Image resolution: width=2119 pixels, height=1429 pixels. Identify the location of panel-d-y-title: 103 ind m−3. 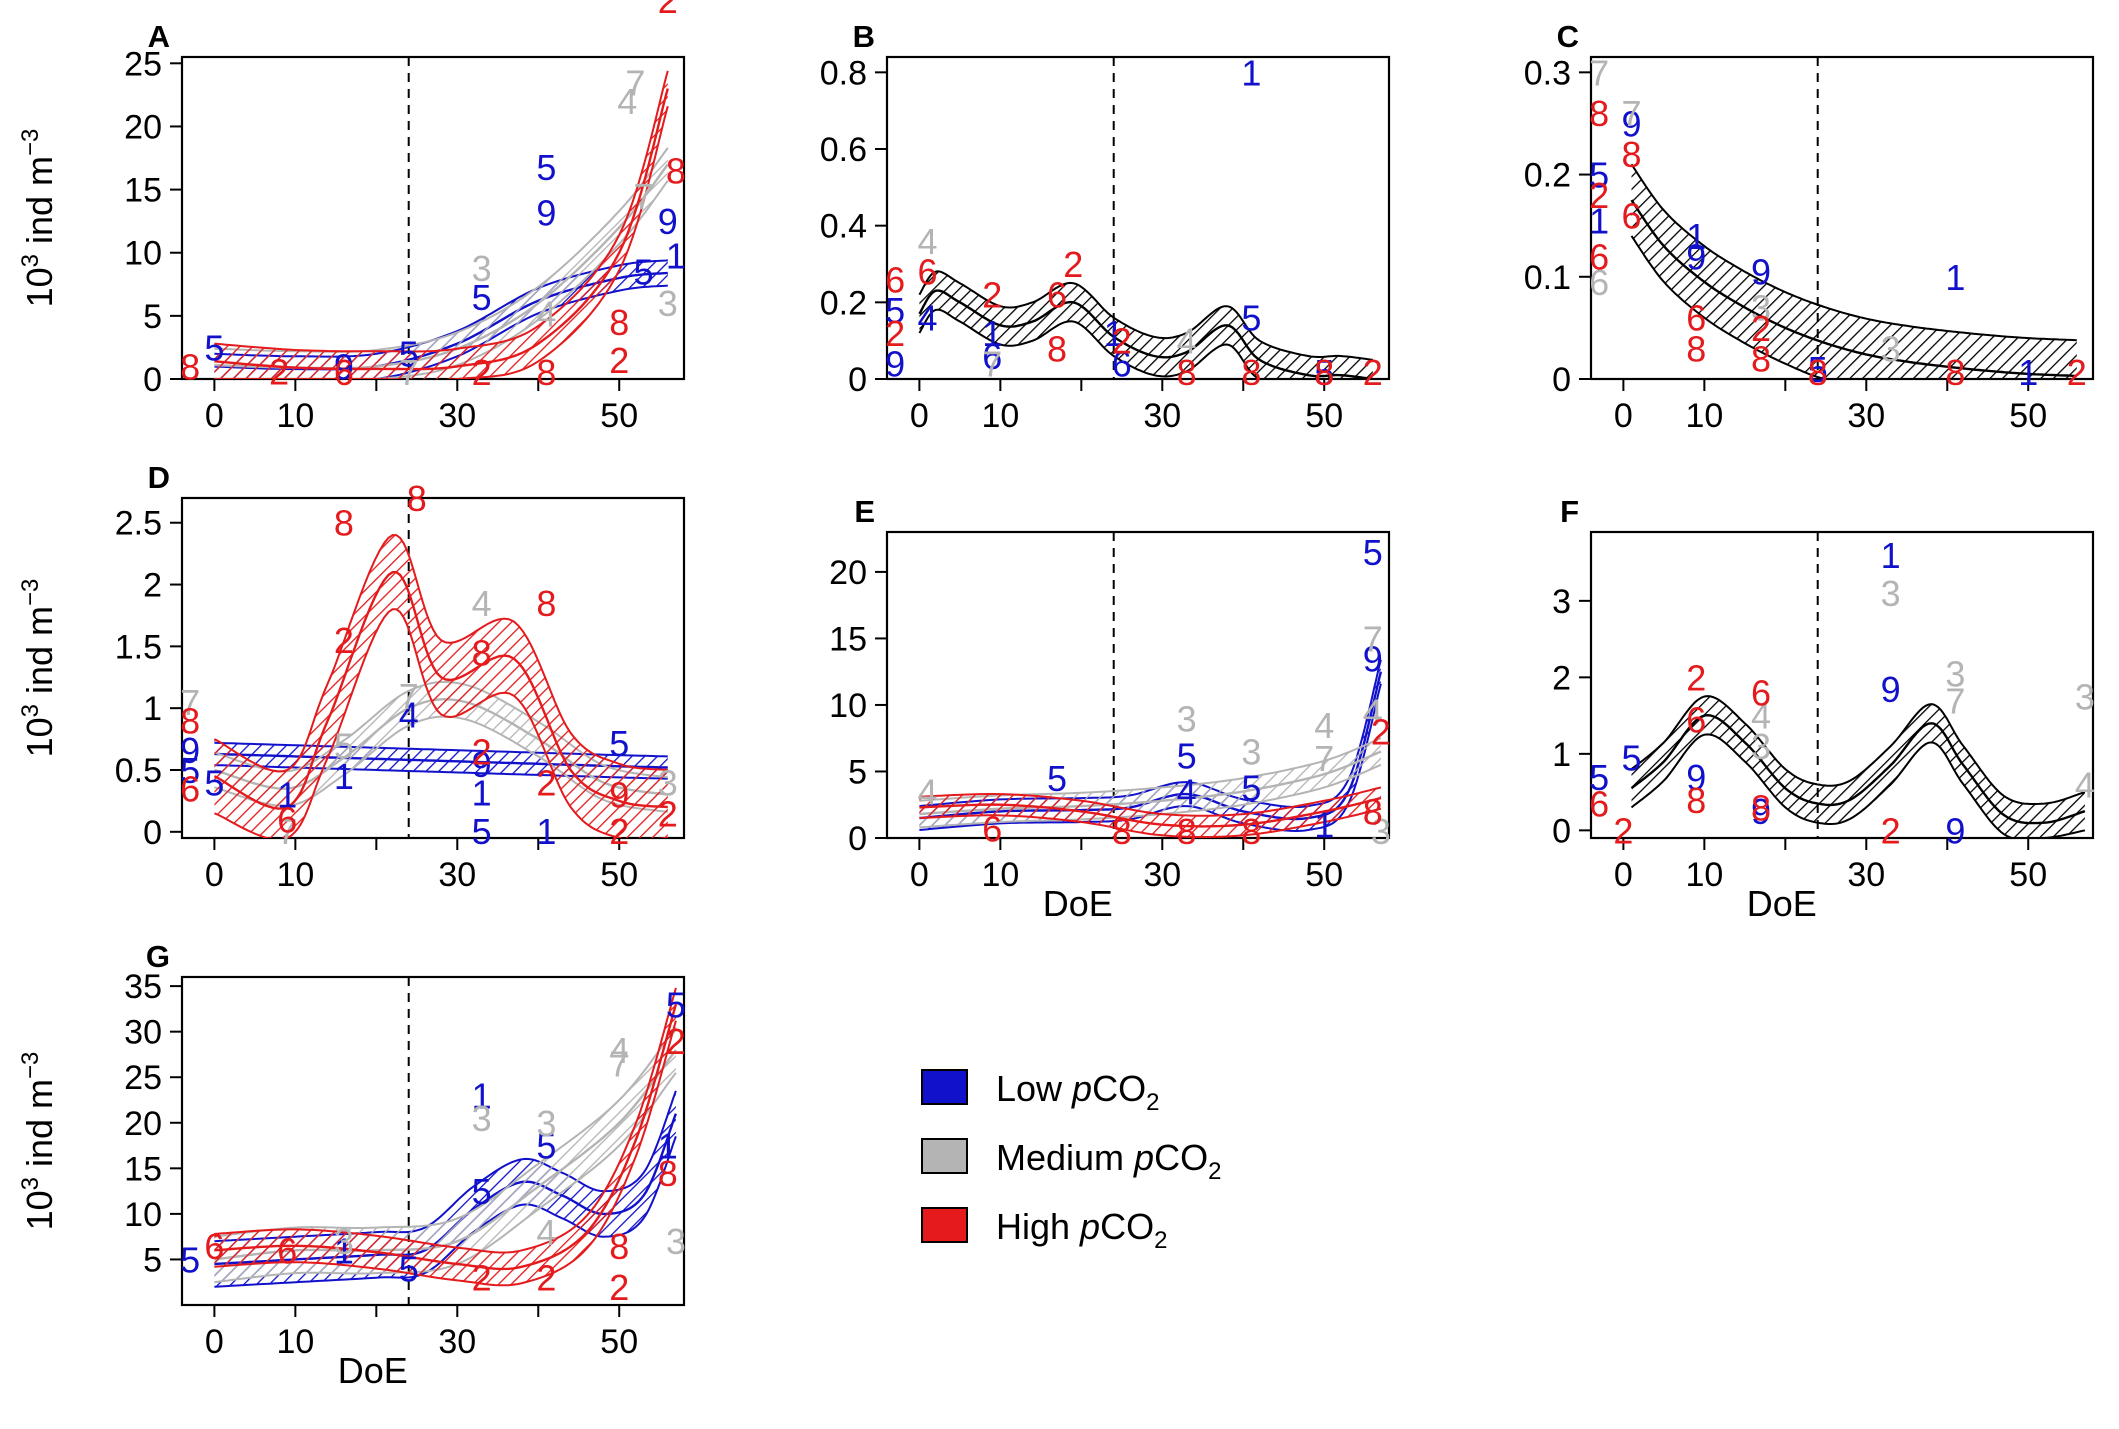
(38, 668).